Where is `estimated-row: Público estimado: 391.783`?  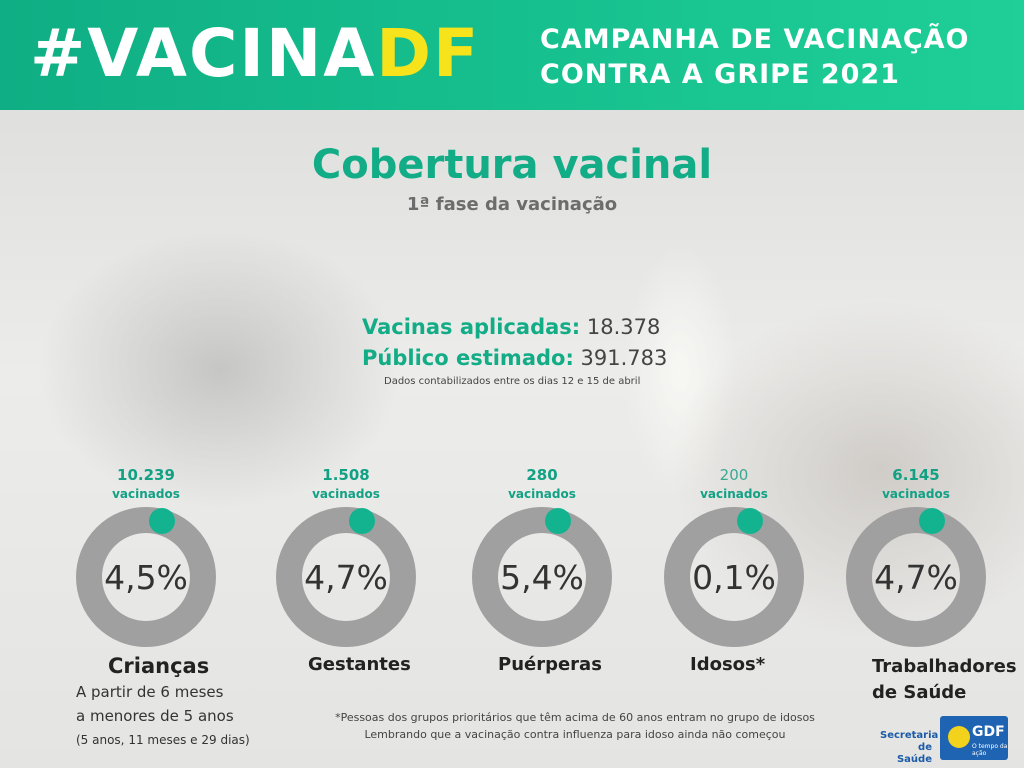
estimated-row: Público estimado: 391.783 is located at coordinates (514, 358).